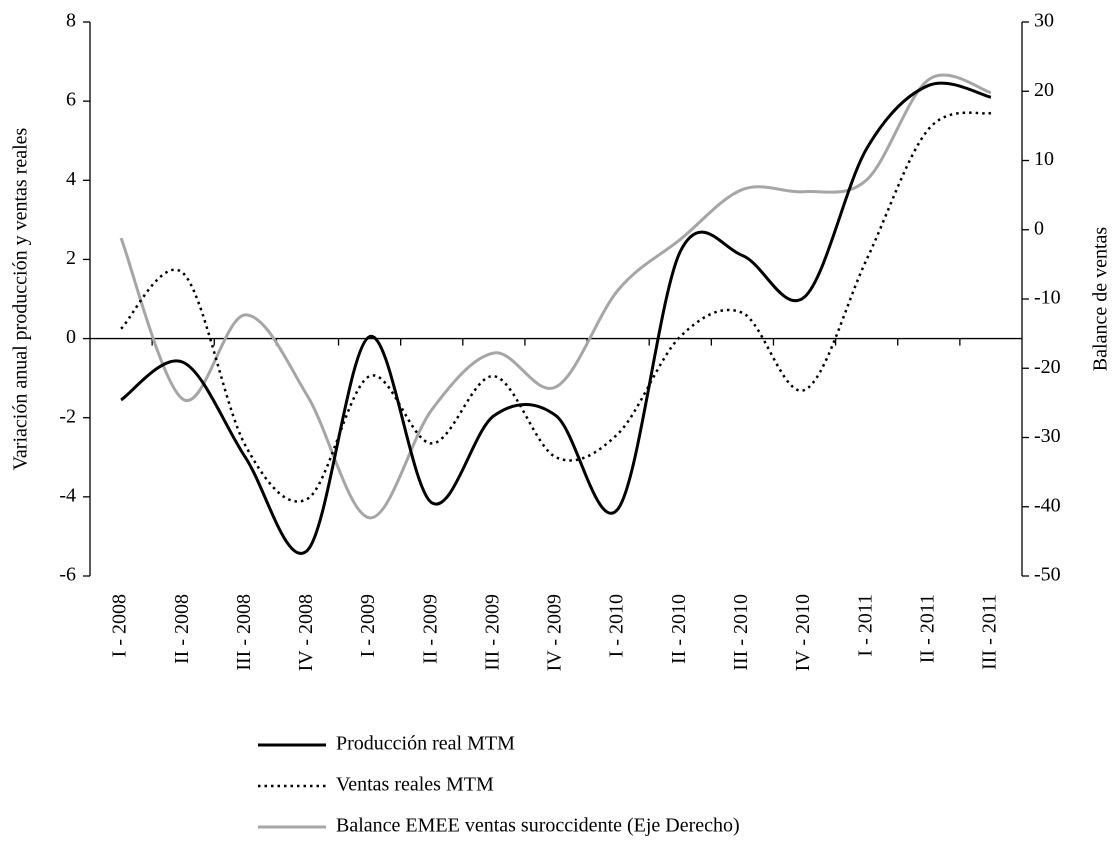 The image size is (1120, 842). What do you see at coordinates (1047, 298) in the screenshot?
I see `y2-tick-label: -10` at bounding box center [1047, 298].